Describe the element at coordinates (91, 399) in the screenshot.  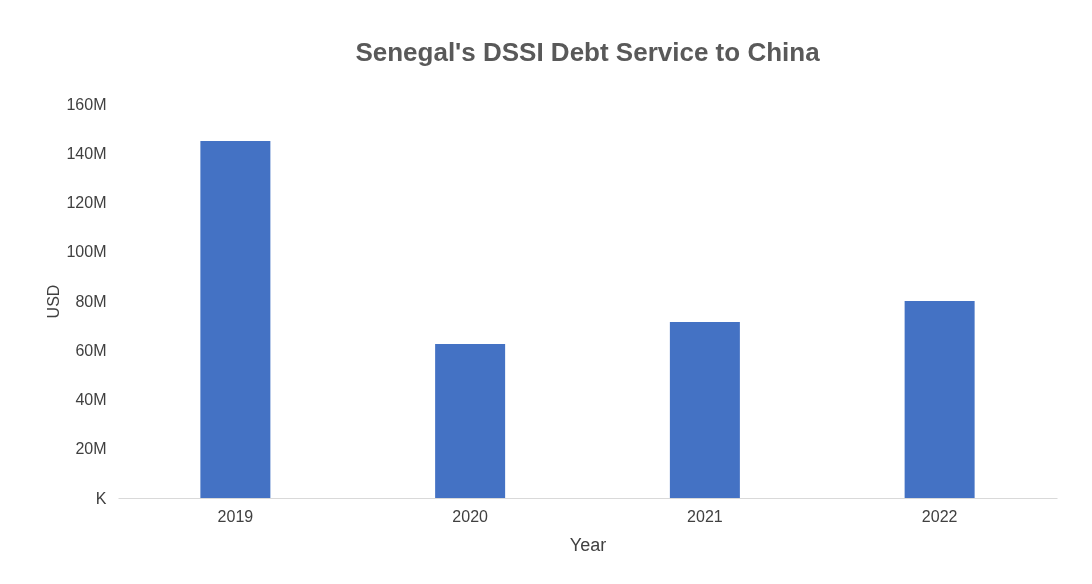
I see `y-tick-label: 40M` at that location.